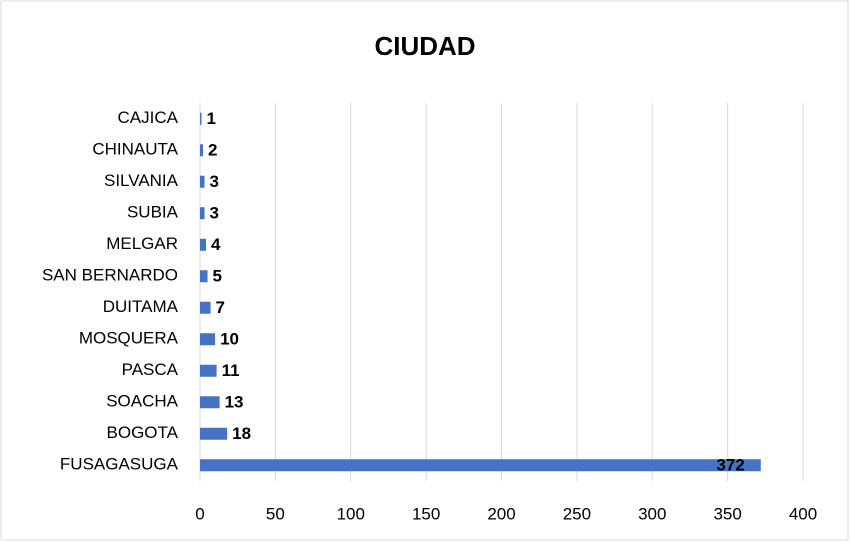  Describe the element at coordinates (119, 464) in the screenshot. I see `y-tick-label: FUSAGASUGA` at that location.